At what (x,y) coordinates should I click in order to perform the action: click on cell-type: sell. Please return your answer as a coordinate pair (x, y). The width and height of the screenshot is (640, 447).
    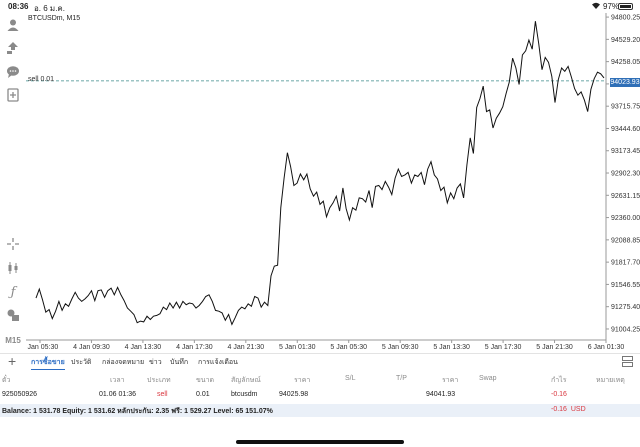
    Looking at the image, I should click on (162, 394).